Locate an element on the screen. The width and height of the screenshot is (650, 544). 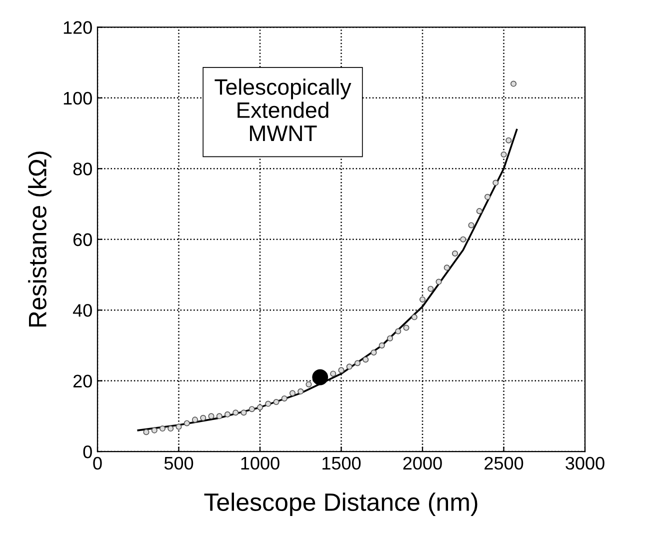
y-tick-label: 80 is located at coordinates (82, 169).